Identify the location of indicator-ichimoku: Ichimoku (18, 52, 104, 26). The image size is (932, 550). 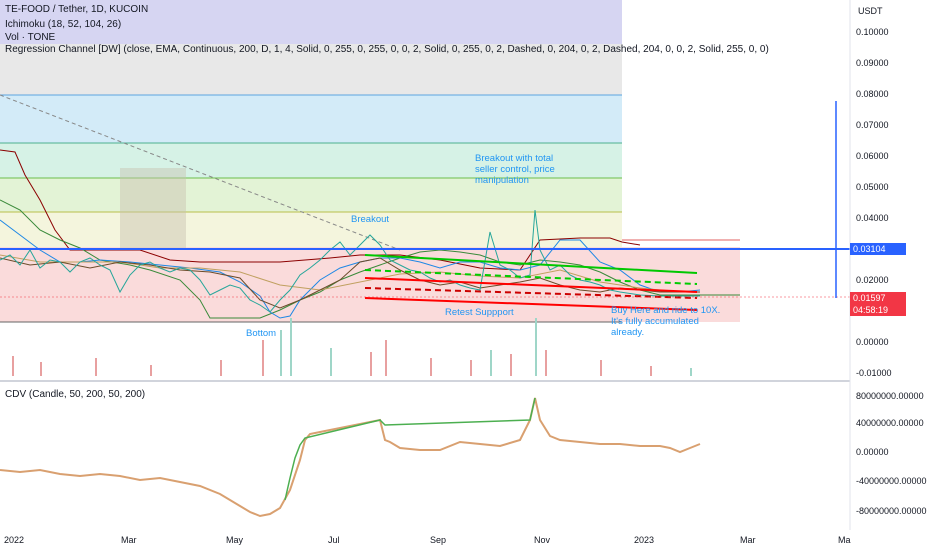
(63, 24).